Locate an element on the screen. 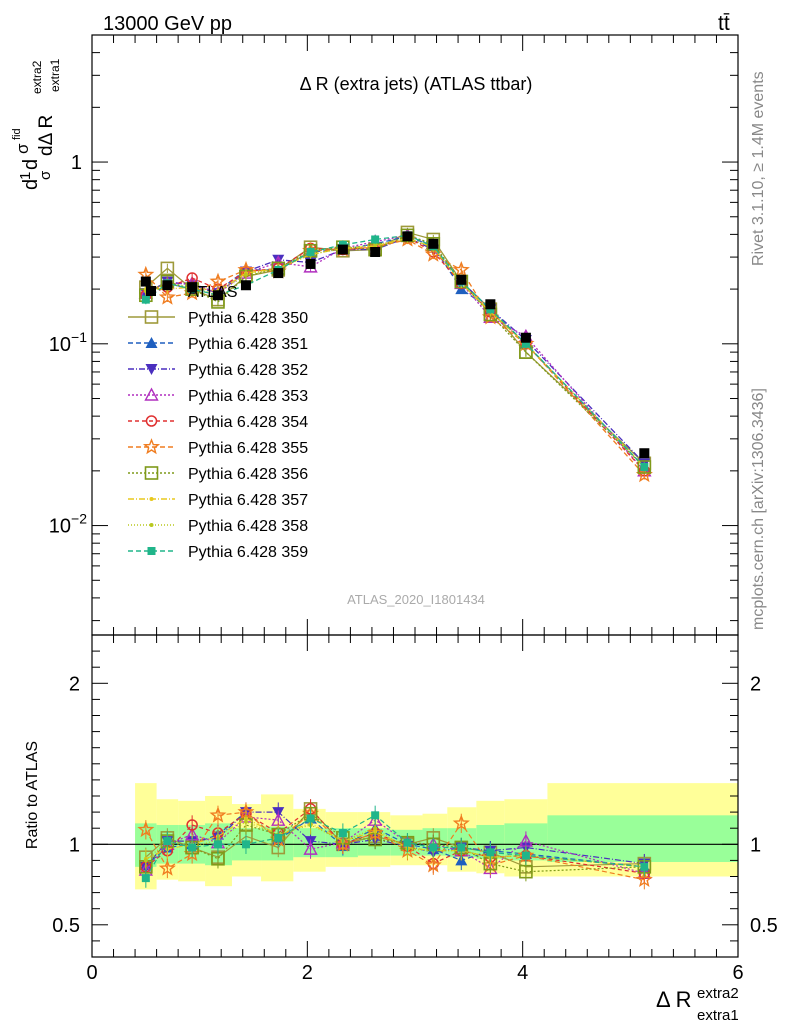 Image resolution: width=786 pixels, height=1024 pixels. x-tick-label: 0 is located at coordinates (91, 973).